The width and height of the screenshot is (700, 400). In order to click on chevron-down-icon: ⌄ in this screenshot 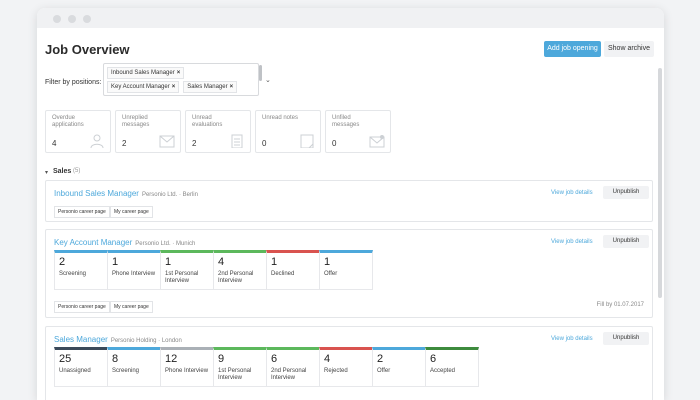, I will do `click(268, 80)`.